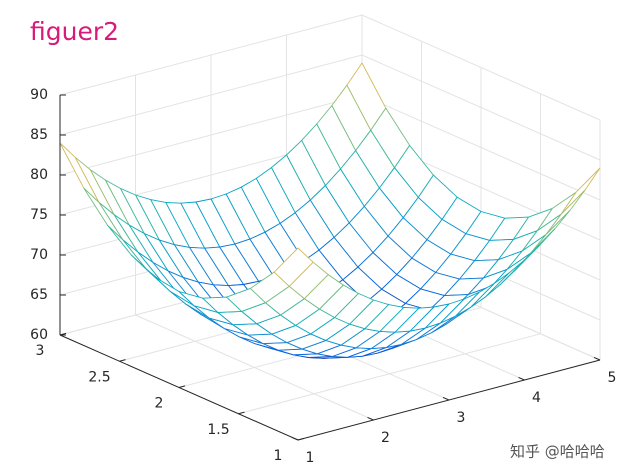  I want to click on z-tick-label: 80, so click(39, 175).